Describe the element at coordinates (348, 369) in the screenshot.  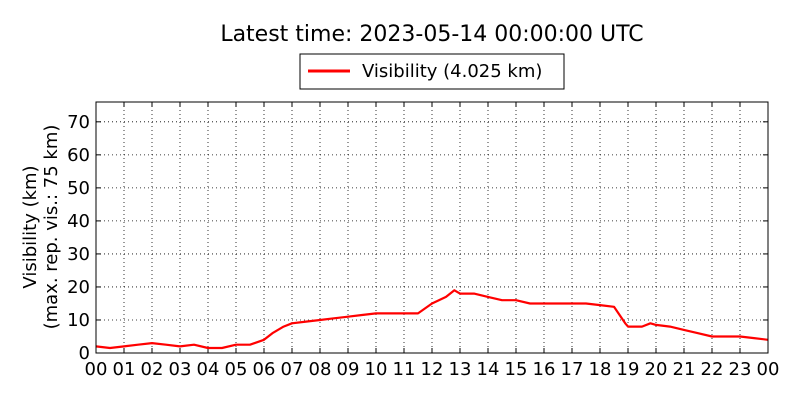
I see `x-tick-label: 09` at that location.